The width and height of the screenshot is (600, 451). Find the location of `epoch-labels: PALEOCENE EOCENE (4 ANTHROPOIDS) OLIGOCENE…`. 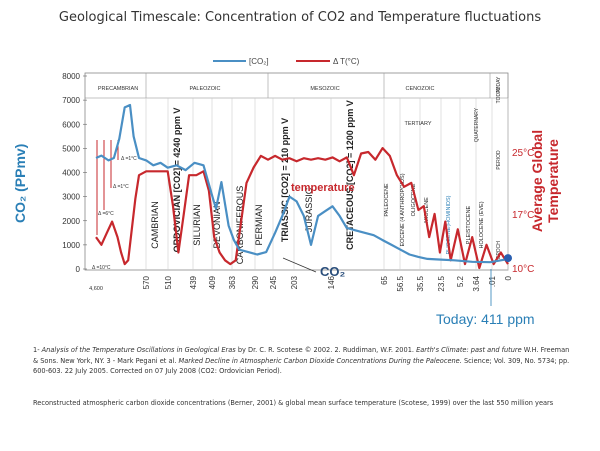

epoch-labels: PALEOCENE EOCENE (4 ANTHROPOIDS) OLIGOCENE… is located at coordinates (434, 213).